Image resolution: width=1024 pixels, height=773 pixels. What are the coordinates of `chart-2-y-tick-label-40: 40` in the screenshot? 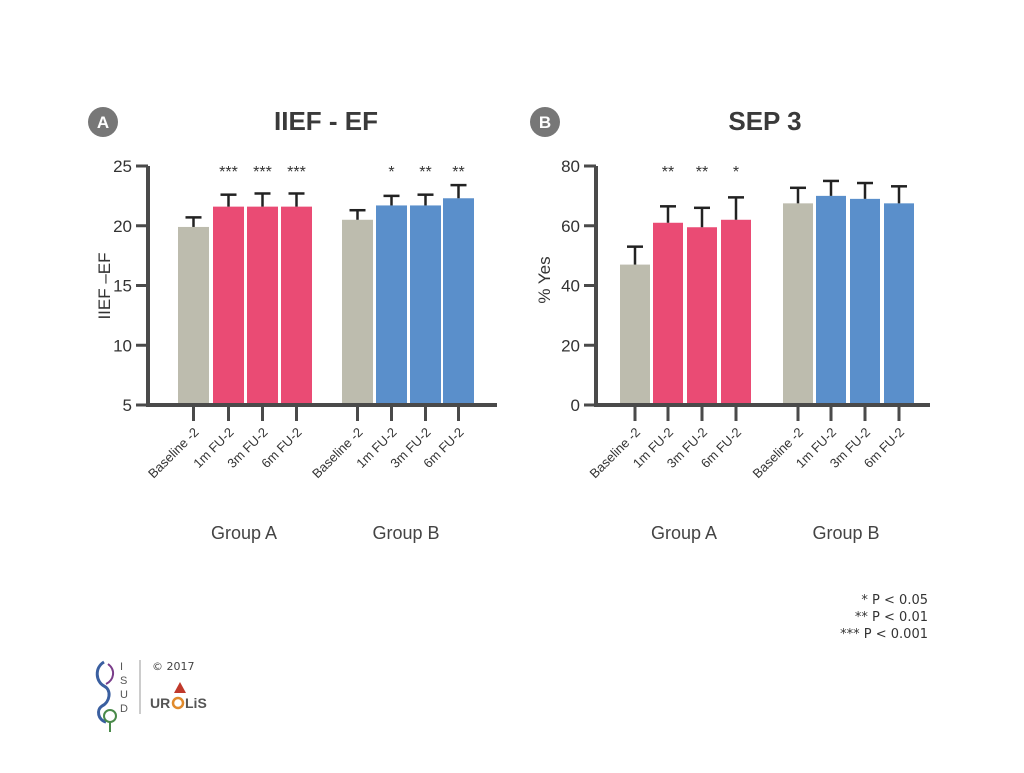 It's located at (570, 286).